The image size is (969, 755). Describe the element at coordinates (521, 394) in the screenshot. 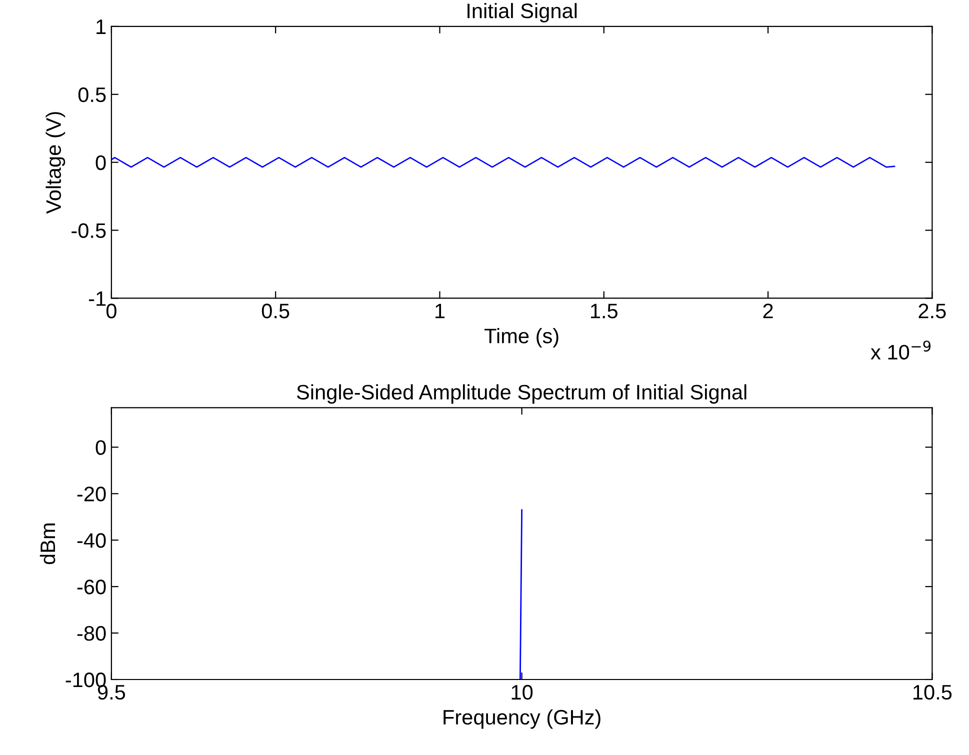

I see `chart-title: Single-Sided Amplitude Spectrum of Initial Signal` at that location.